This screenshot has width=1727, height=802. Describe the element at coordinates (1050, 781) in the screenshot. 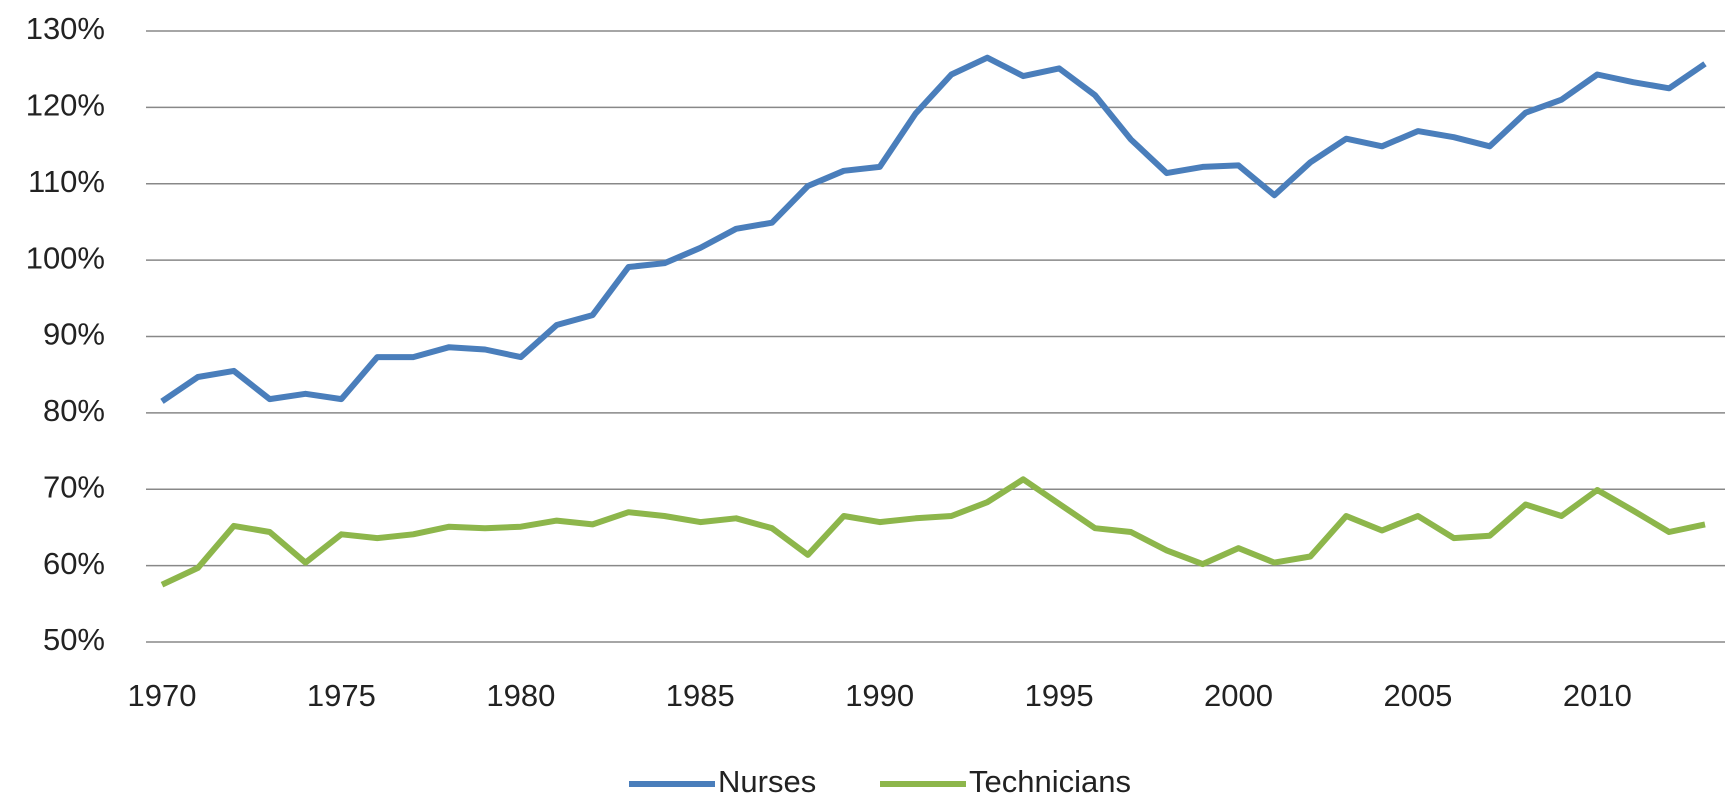

I see `legend-label: Technicians` at that location.